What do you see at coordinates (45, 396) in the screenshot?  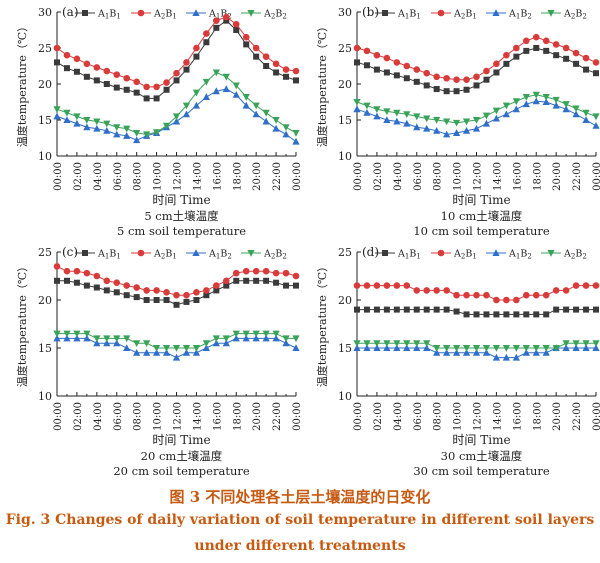 I see `y-tick-label: 10` at bounding box center [45, 396].